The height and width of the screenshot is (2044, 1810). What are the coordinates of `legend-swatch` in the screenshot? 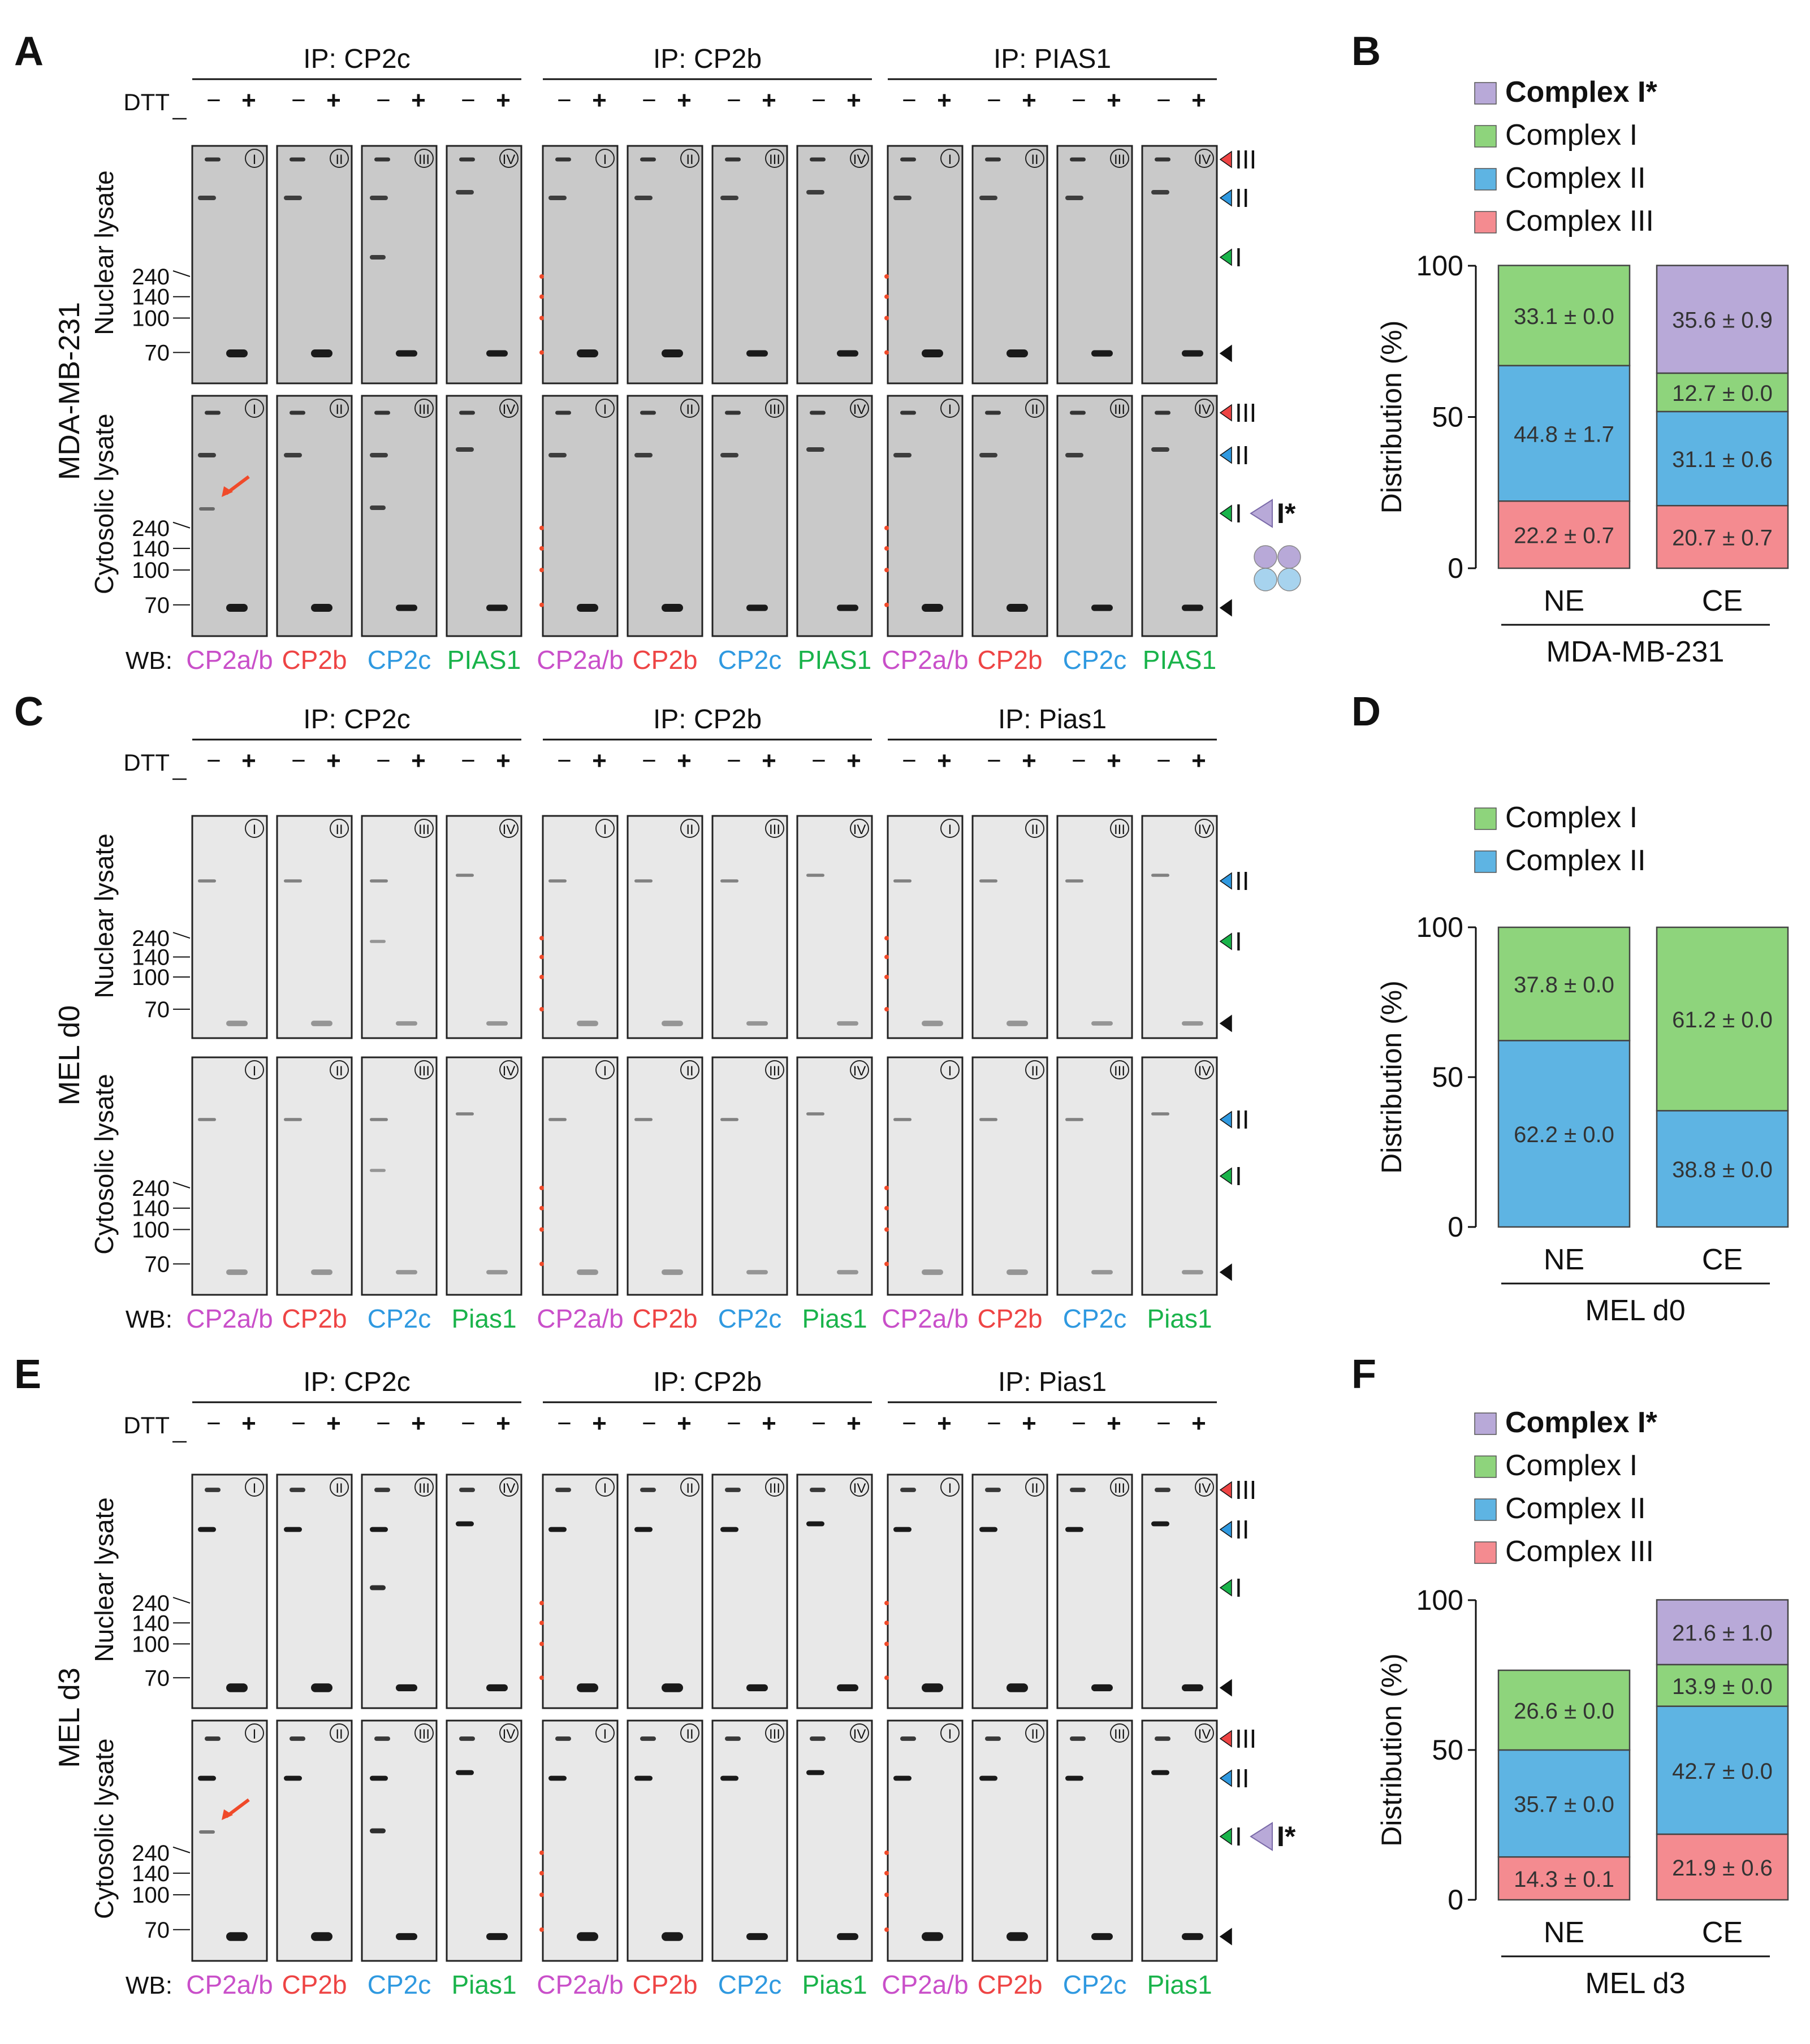 It's located at (1485, 1509).